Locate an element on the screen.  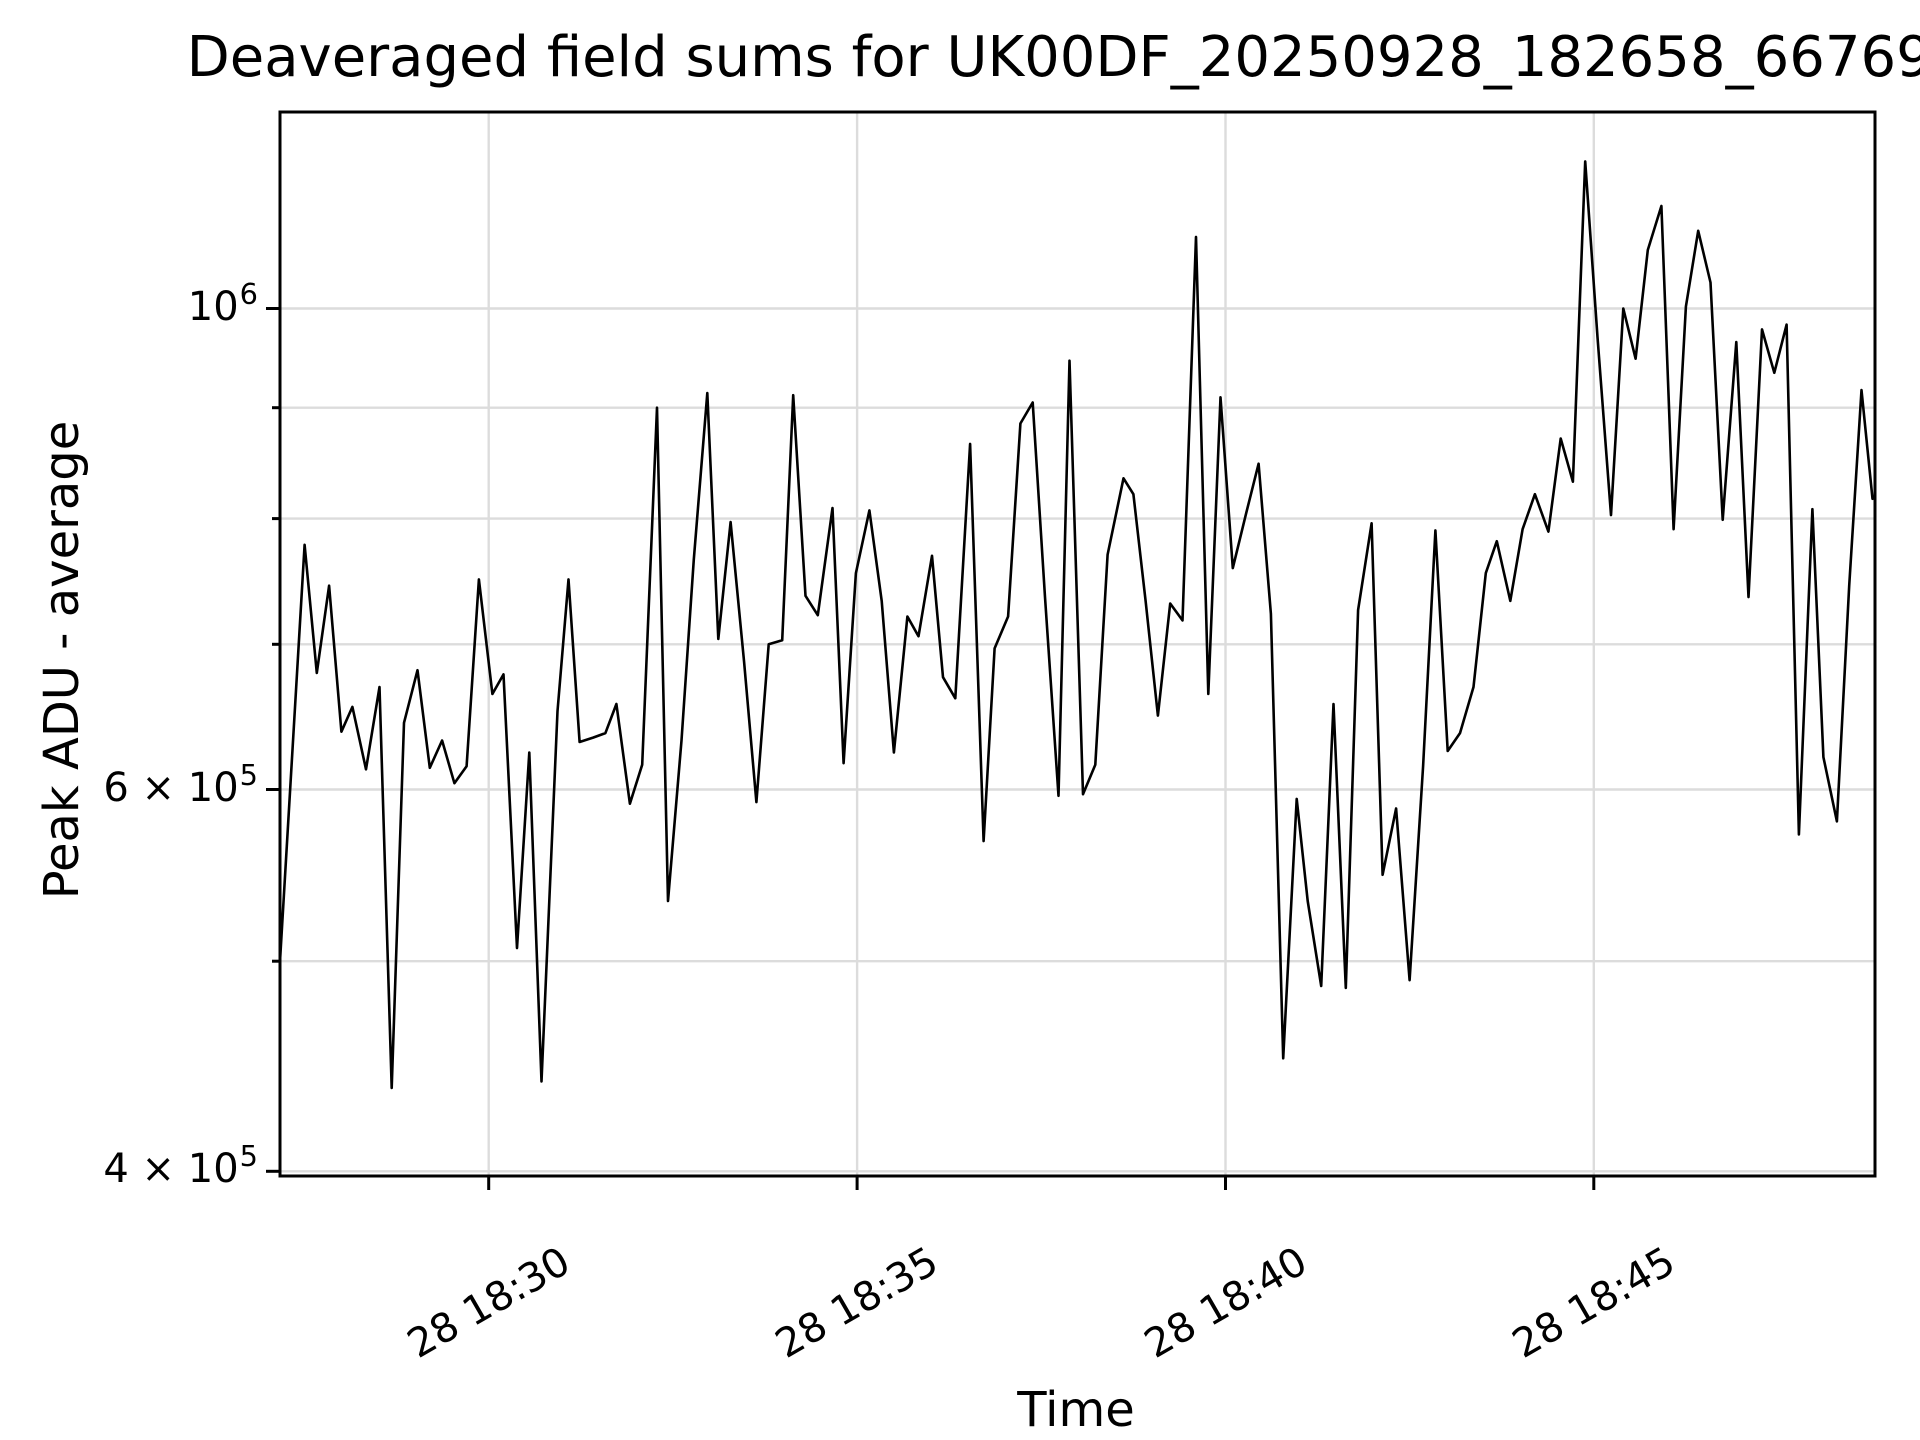
y-tick-exponent: 6 is located at coordinates (248, 293).